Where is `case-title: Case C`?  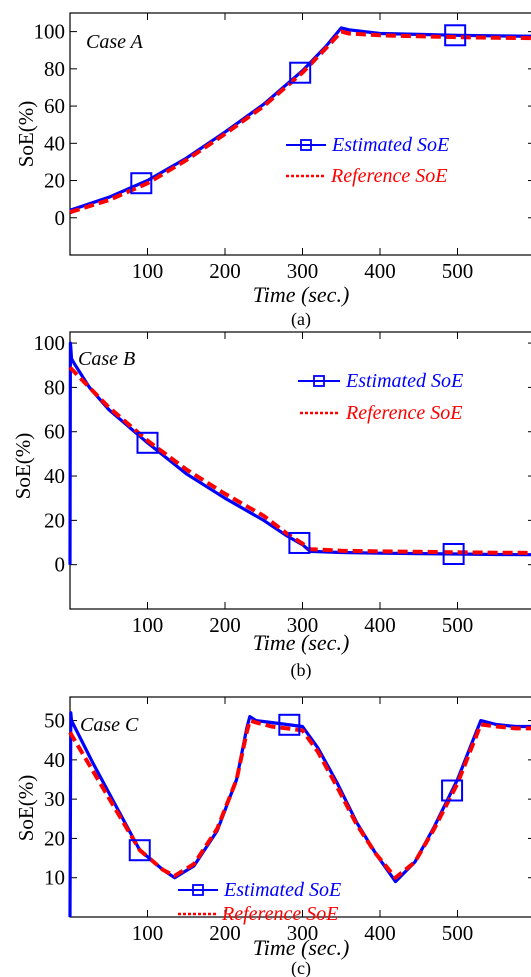 case-title: Case C is located at coordinates (109, 725).